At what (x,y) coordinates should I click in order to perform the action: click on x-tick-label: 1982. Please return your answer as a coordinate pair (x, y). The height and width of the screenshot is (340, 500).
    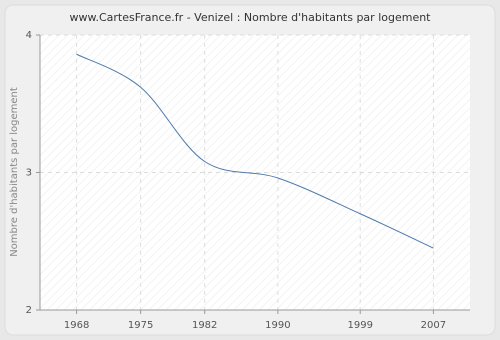
    Looking at the image, I should click on (204, 325).